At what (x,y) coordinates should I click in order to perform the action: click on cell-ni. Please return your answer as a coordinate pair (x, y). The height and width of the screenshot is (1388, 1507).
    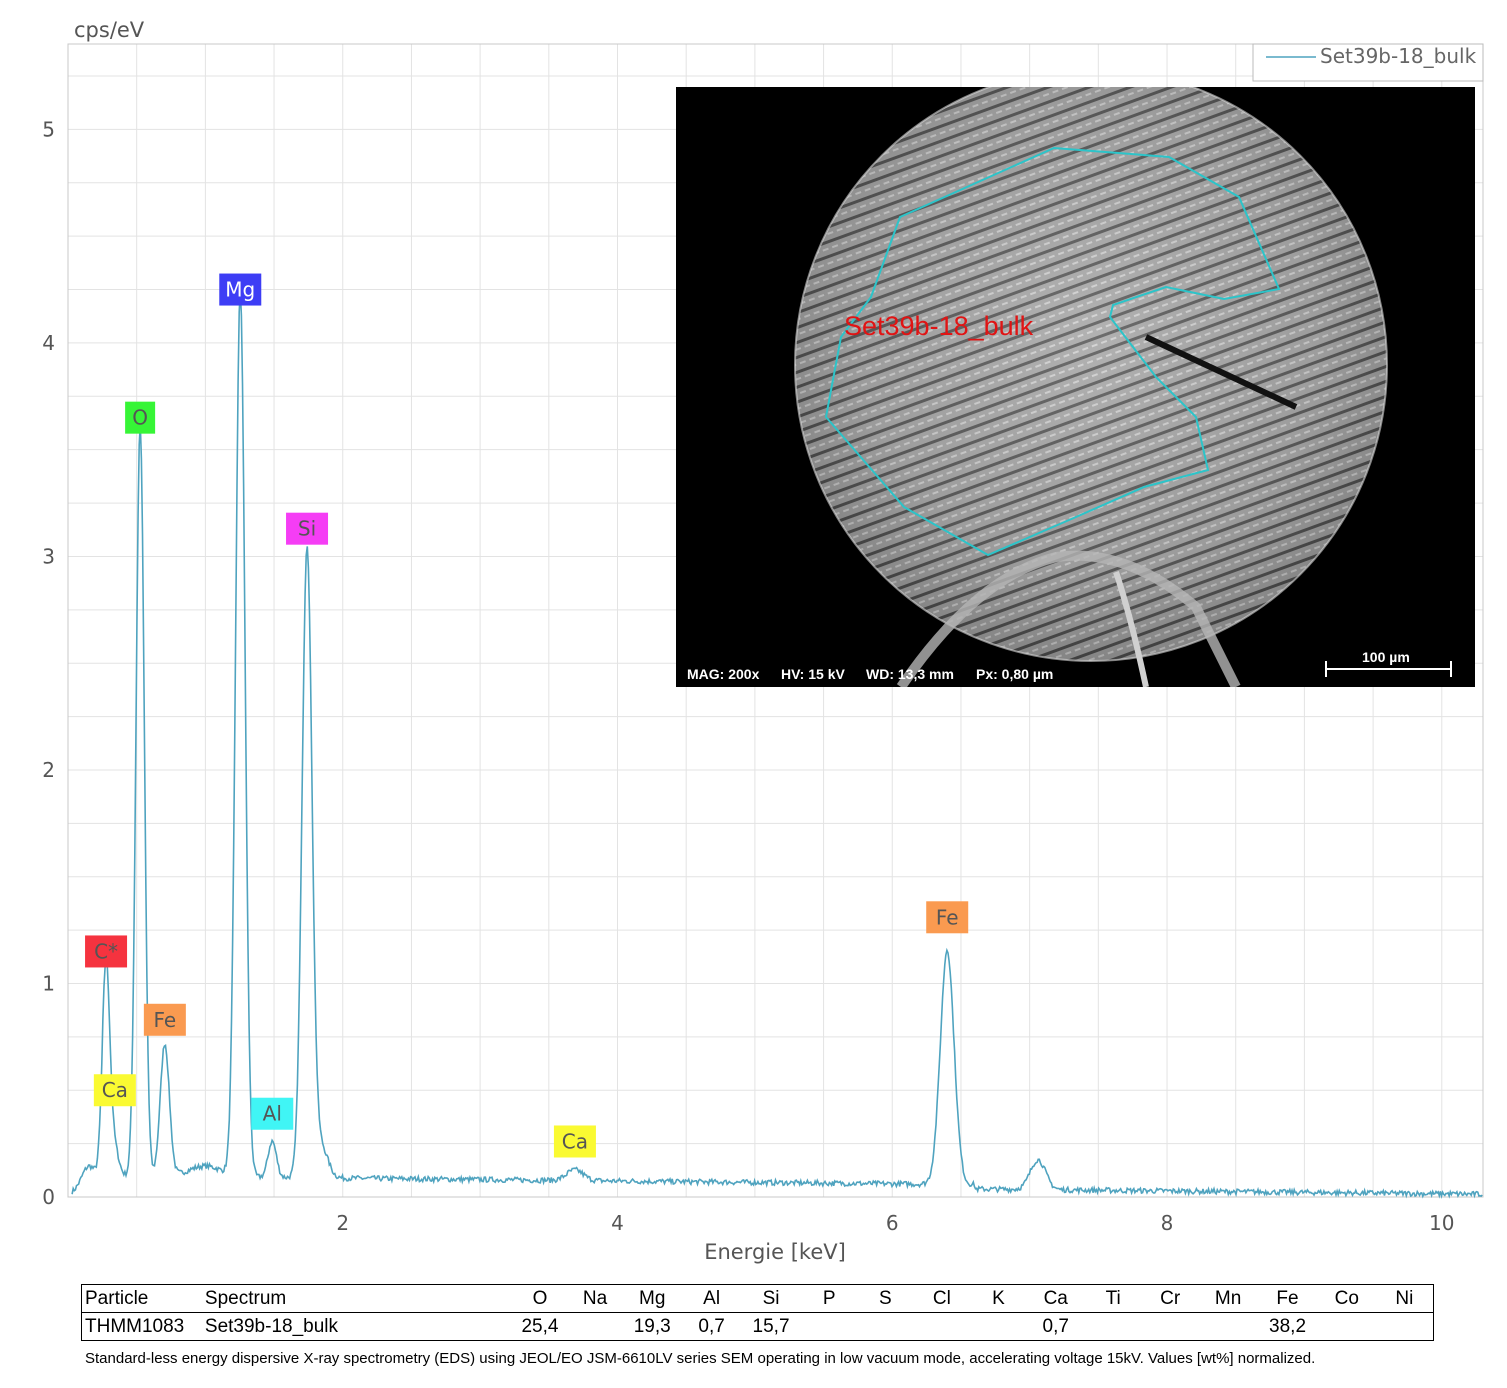
    Looking at the image, I should click on (1405, 1327).